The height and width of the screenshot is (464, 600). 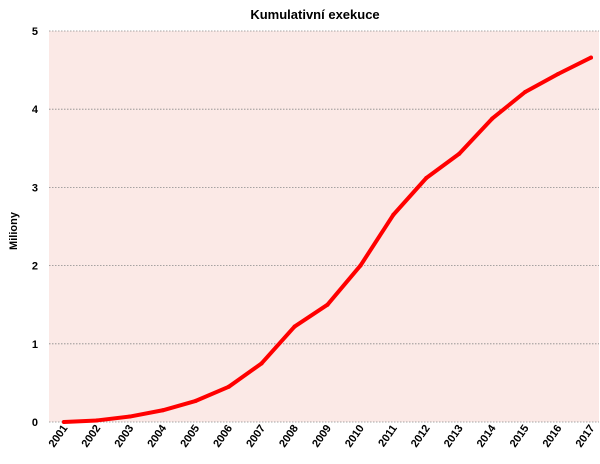 I want to click on data-point-2002, so click(x=96, y=420).